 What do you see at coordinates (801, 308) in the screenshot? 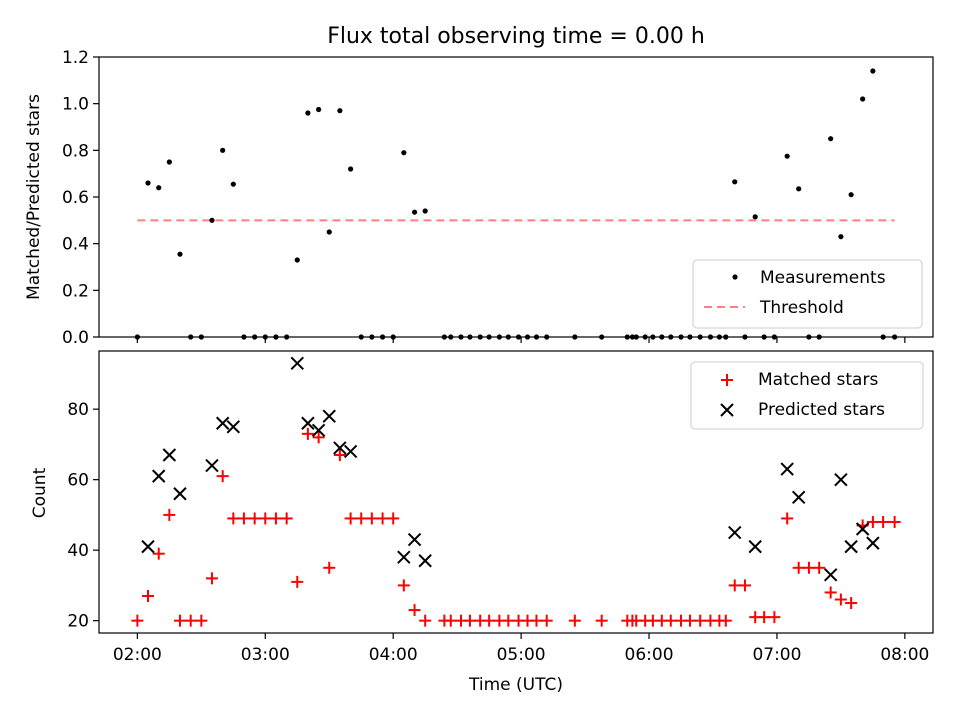
I see `legend-threshold-label: Threshold` at bounding box center [801, 308].